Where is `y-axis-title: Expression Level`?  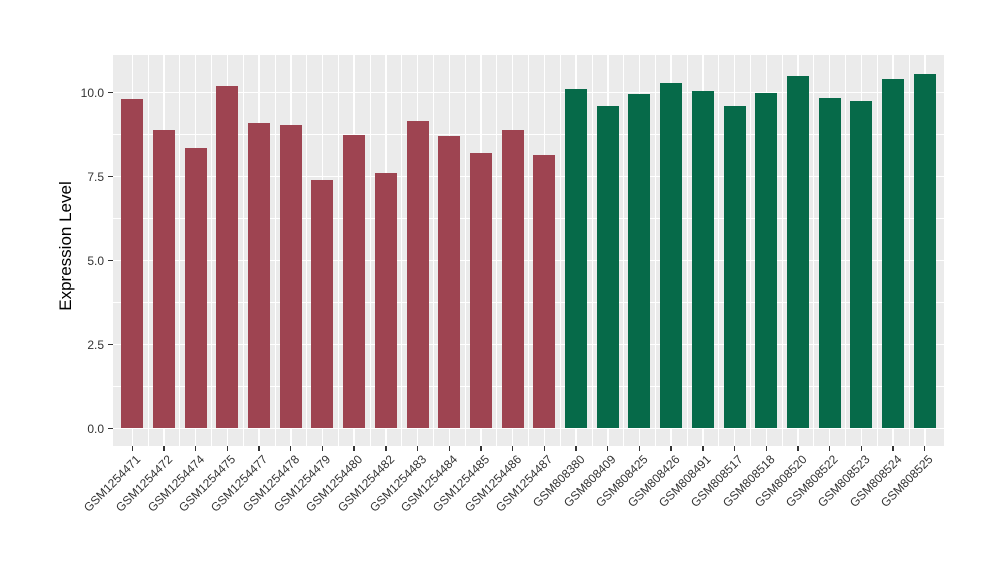 y-axis-title: Expression Level is located at coordinates (65, 246).